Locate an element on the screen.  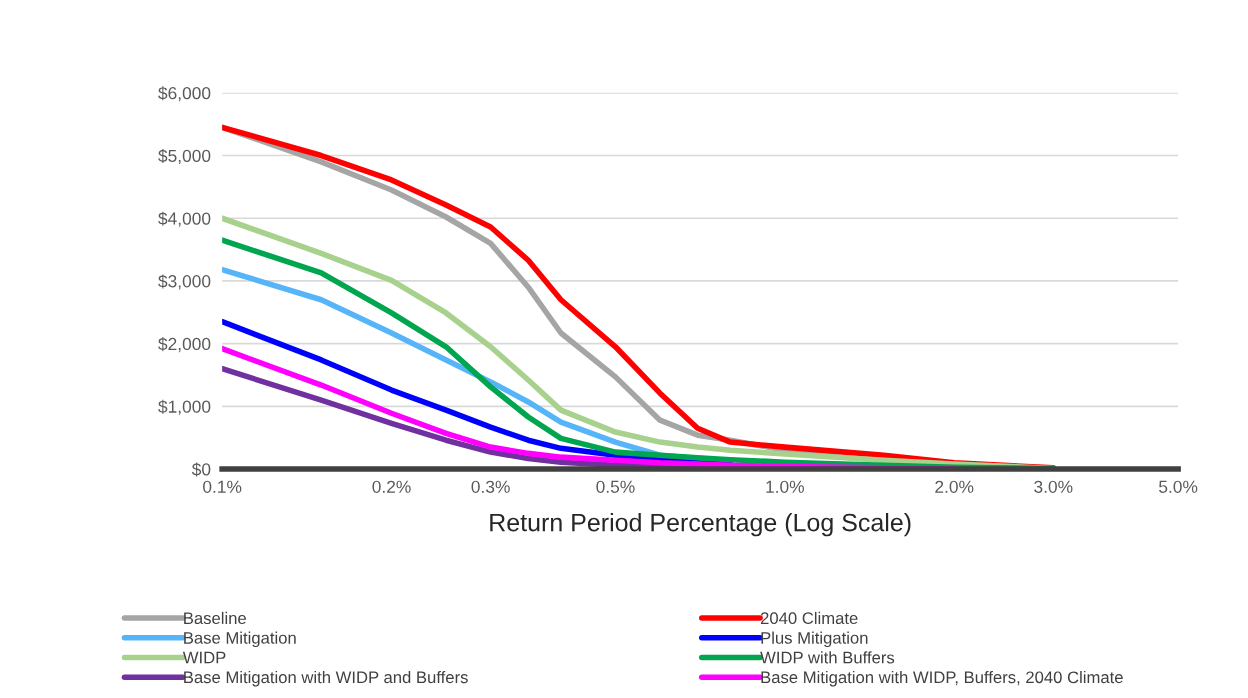
y-tick-label: $4,000 is located at coordinates (184, 219).